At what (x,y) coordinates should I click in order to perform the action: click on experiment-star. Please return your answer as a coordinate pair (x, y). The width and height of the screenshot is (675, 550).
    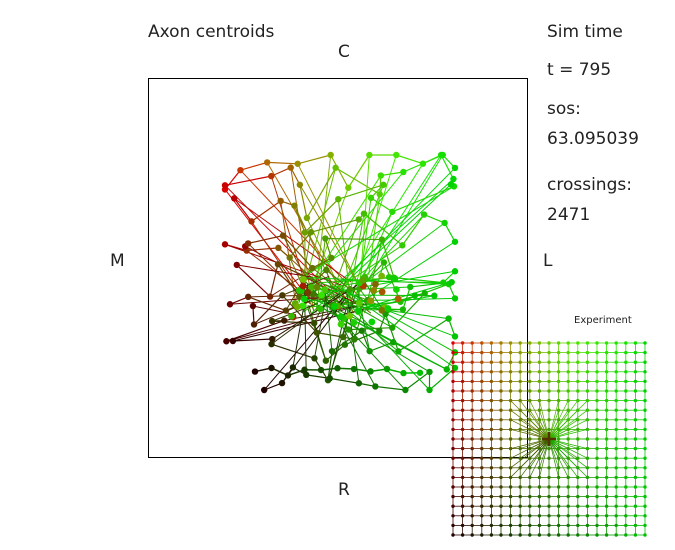
    Looking at the image, I should click on (549, 439).